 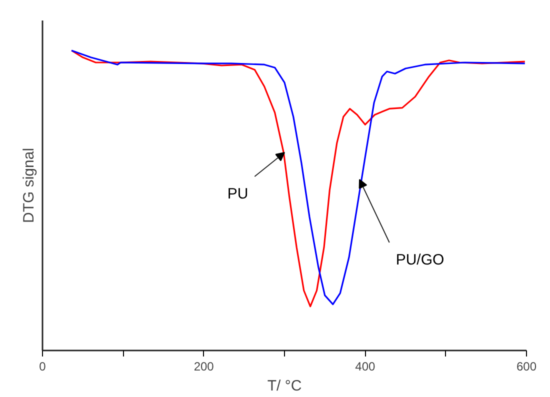 What do you see at coordinates (237, 194) in the screenshot?
I see `annotation: PU` at bounding box center [237, 194].